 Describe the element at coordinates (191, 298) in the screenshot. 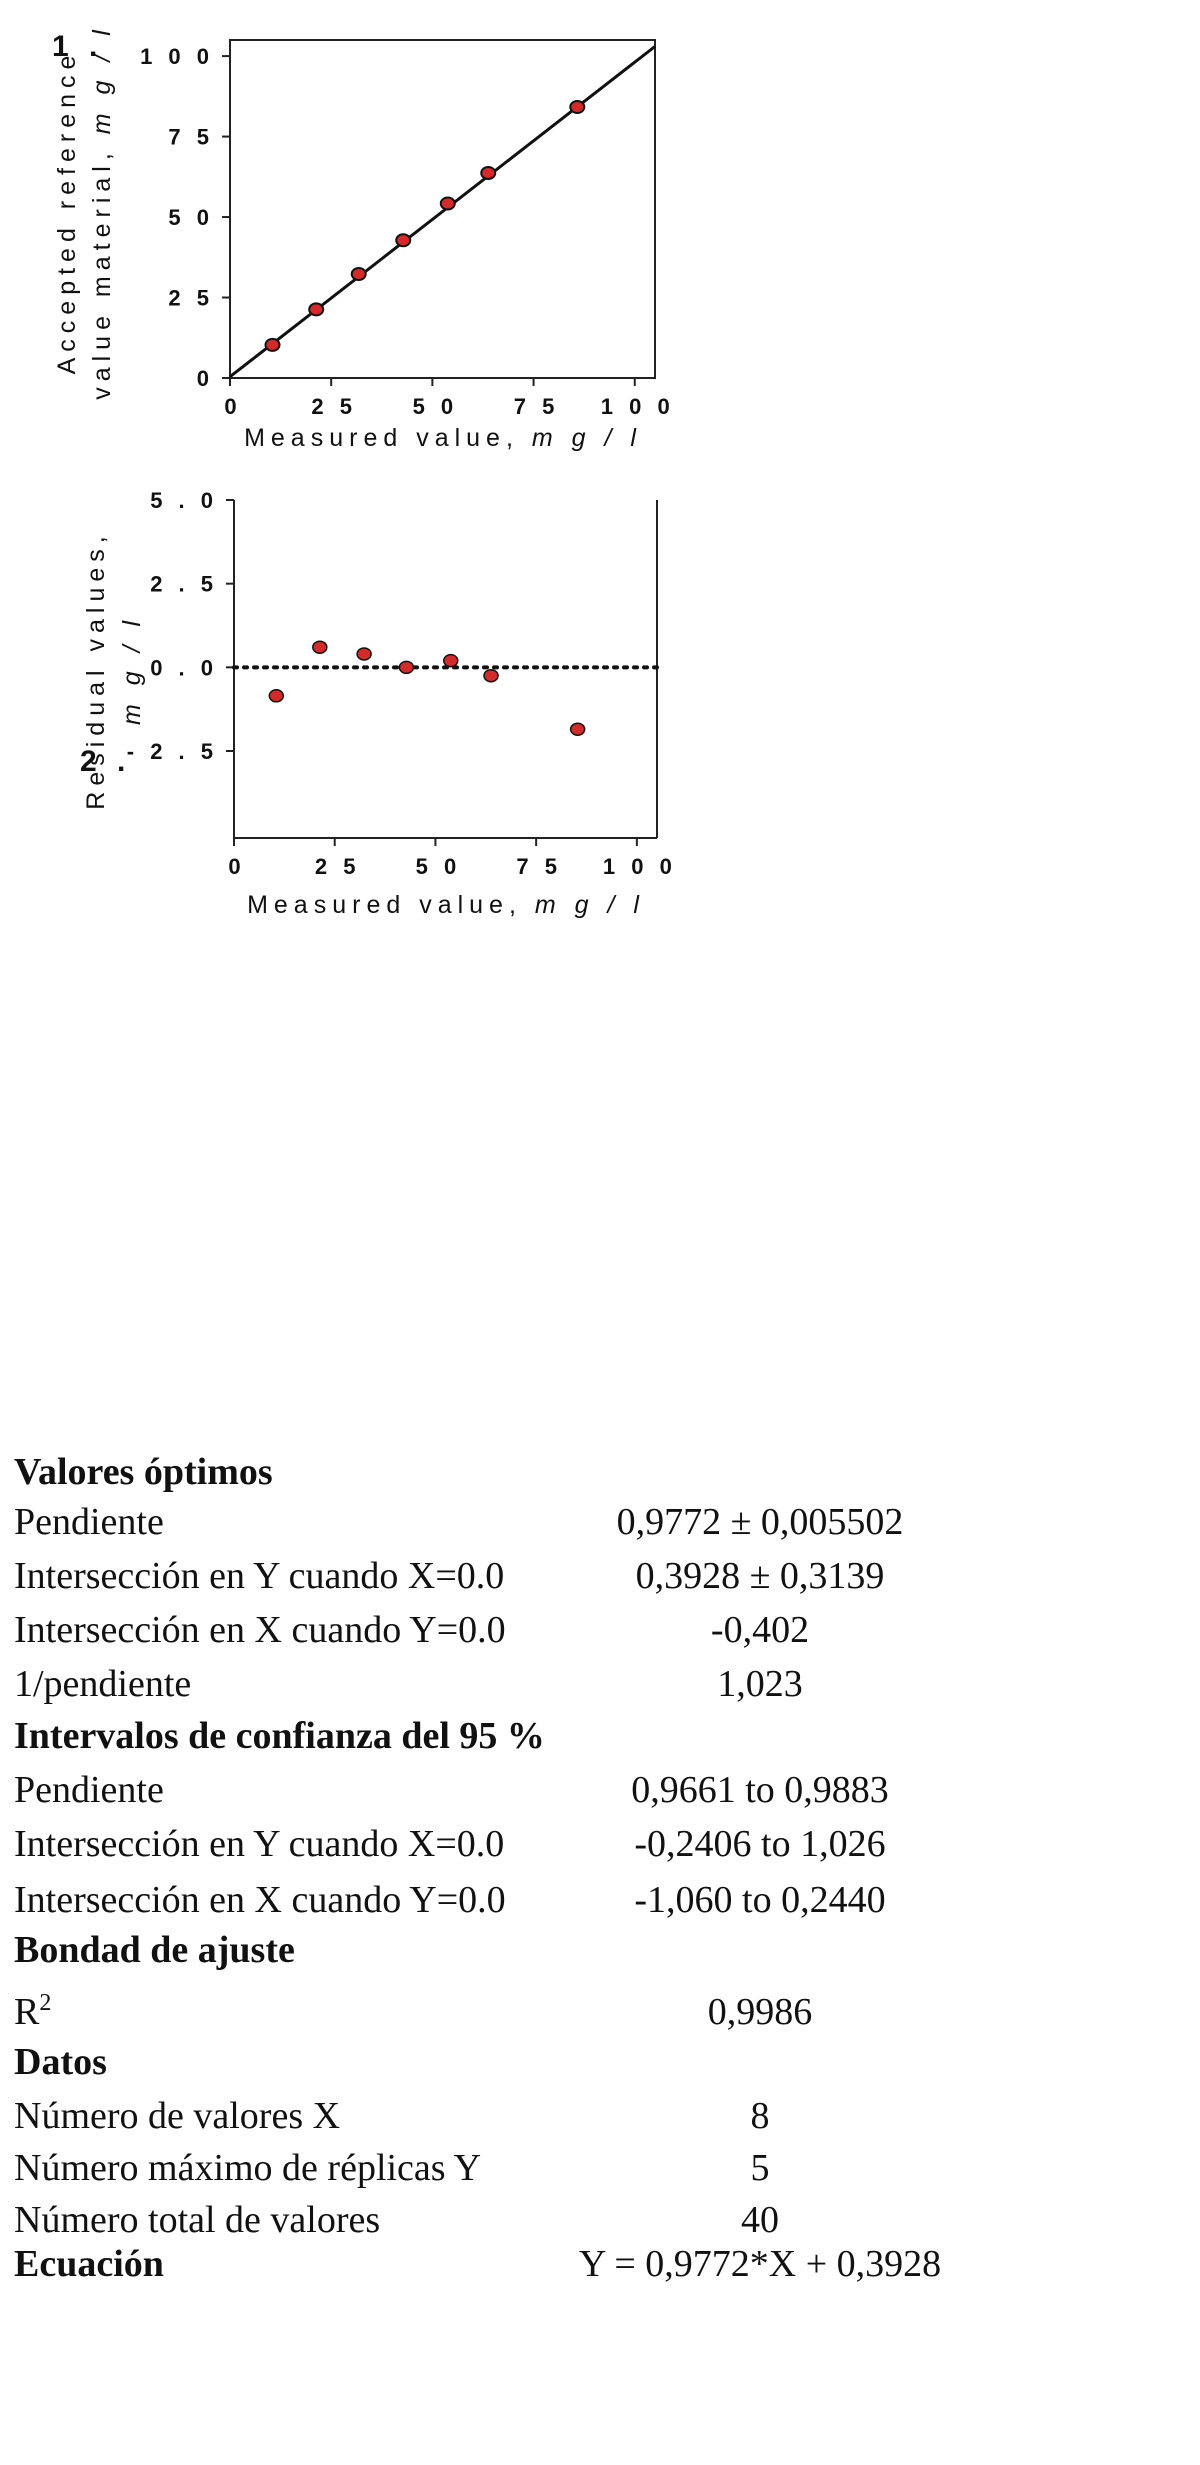

I see `y-tick-label: 2 5` at that location.